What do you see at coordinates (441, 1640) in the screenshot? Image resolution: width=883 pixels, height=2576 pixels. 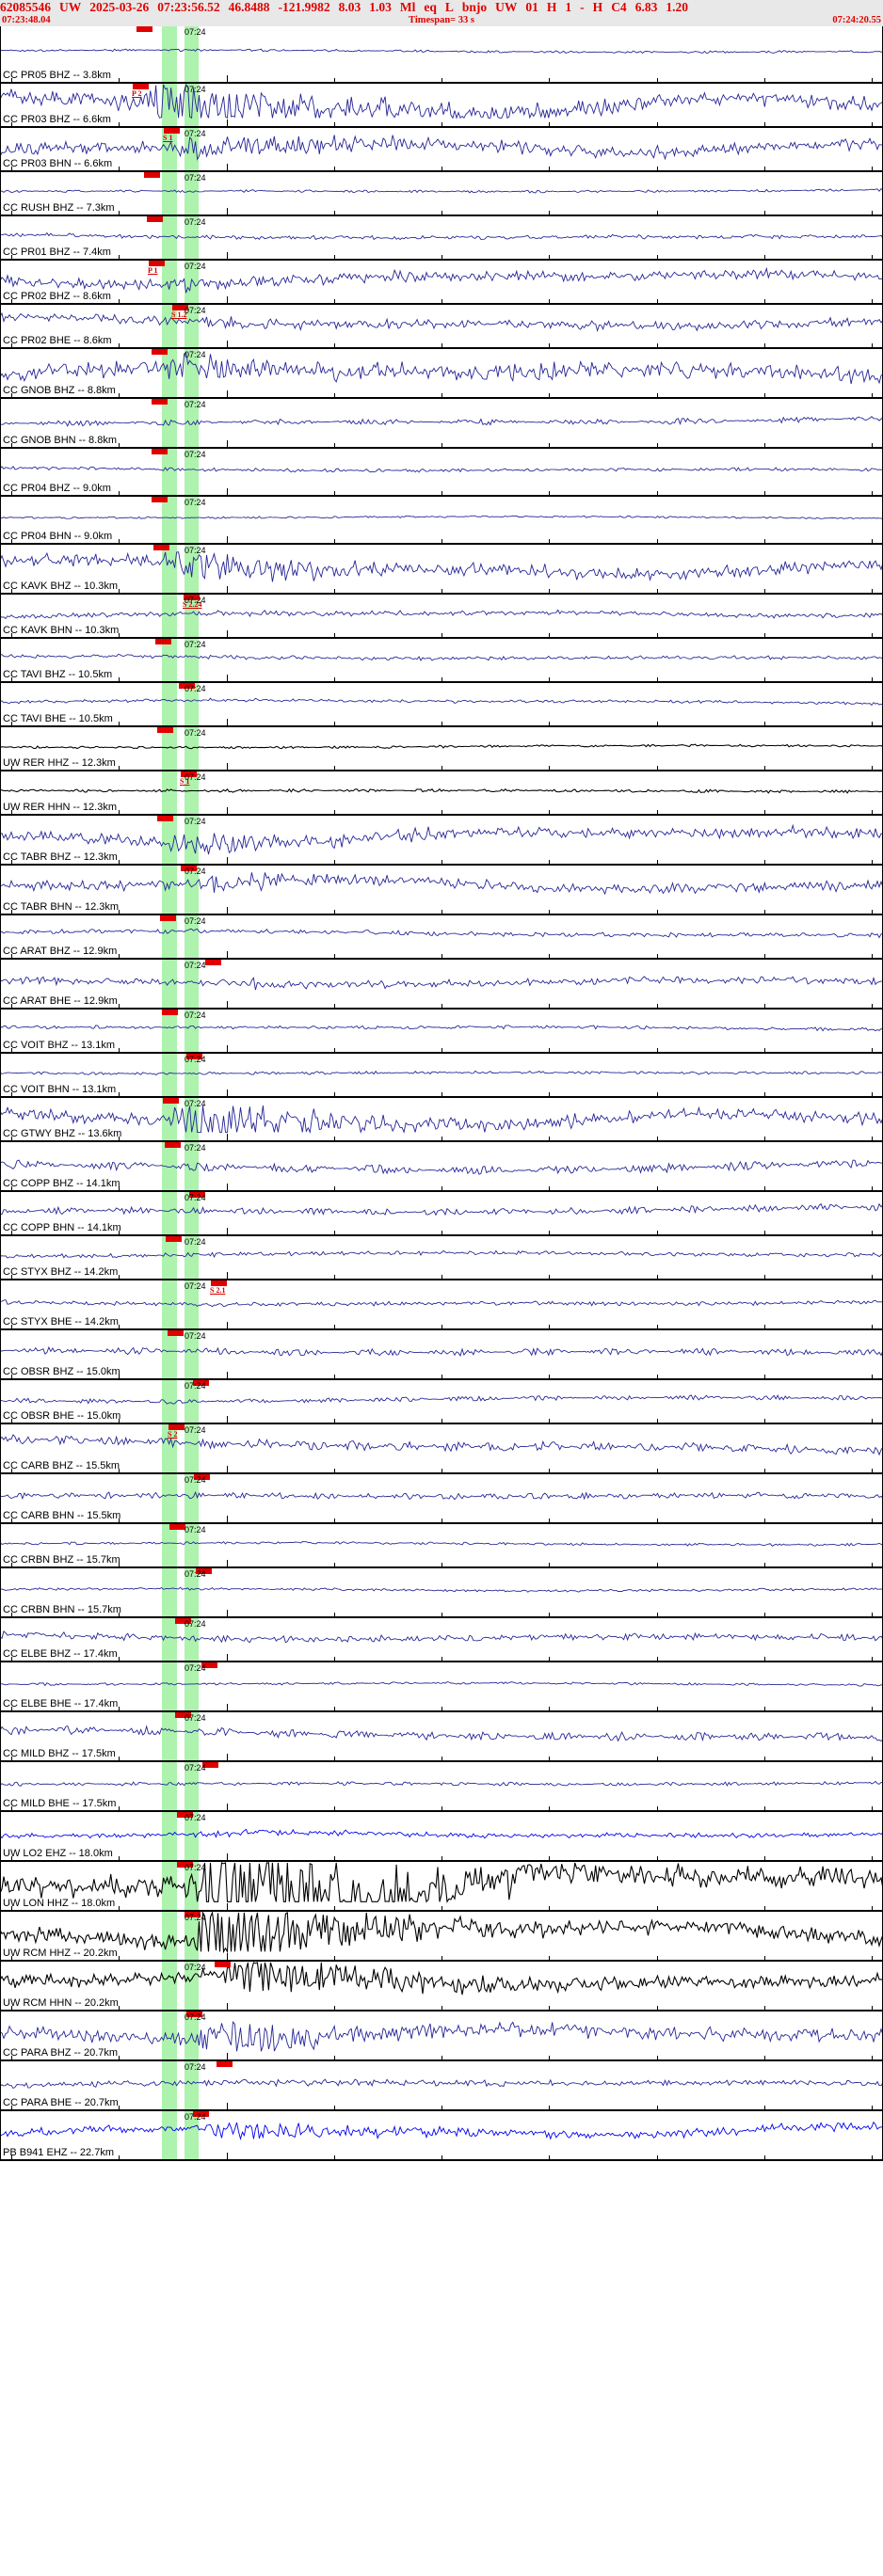 I see `trace-row: 07:24 CC ELBE BHZ -- 17.4km` at bounding box center [441, 1640].